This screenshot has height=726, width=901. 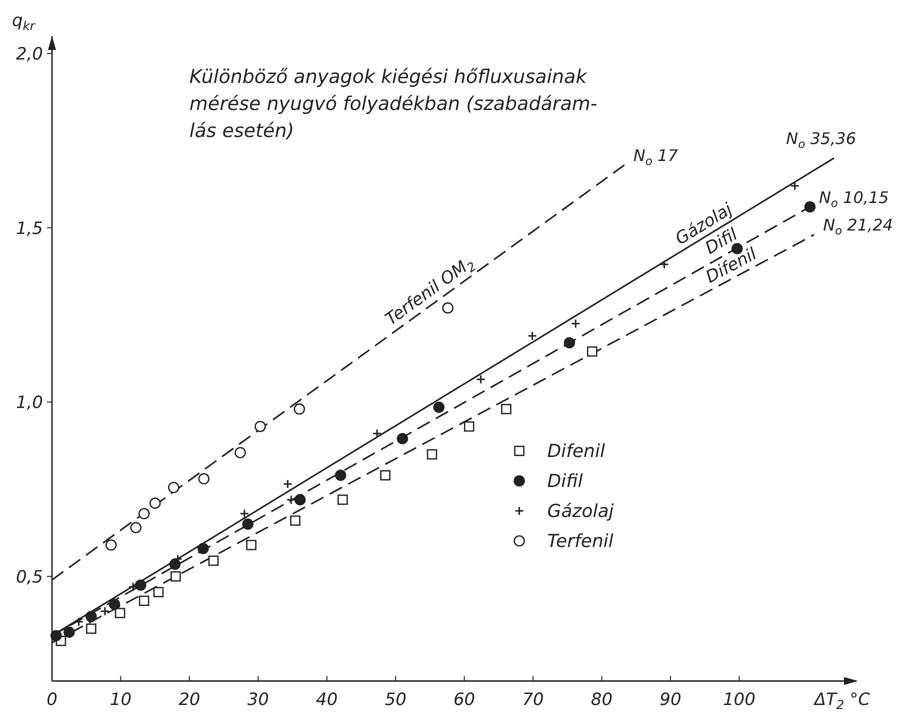 I want to click on x-tick-label: 60, so click(x=464, y=700).